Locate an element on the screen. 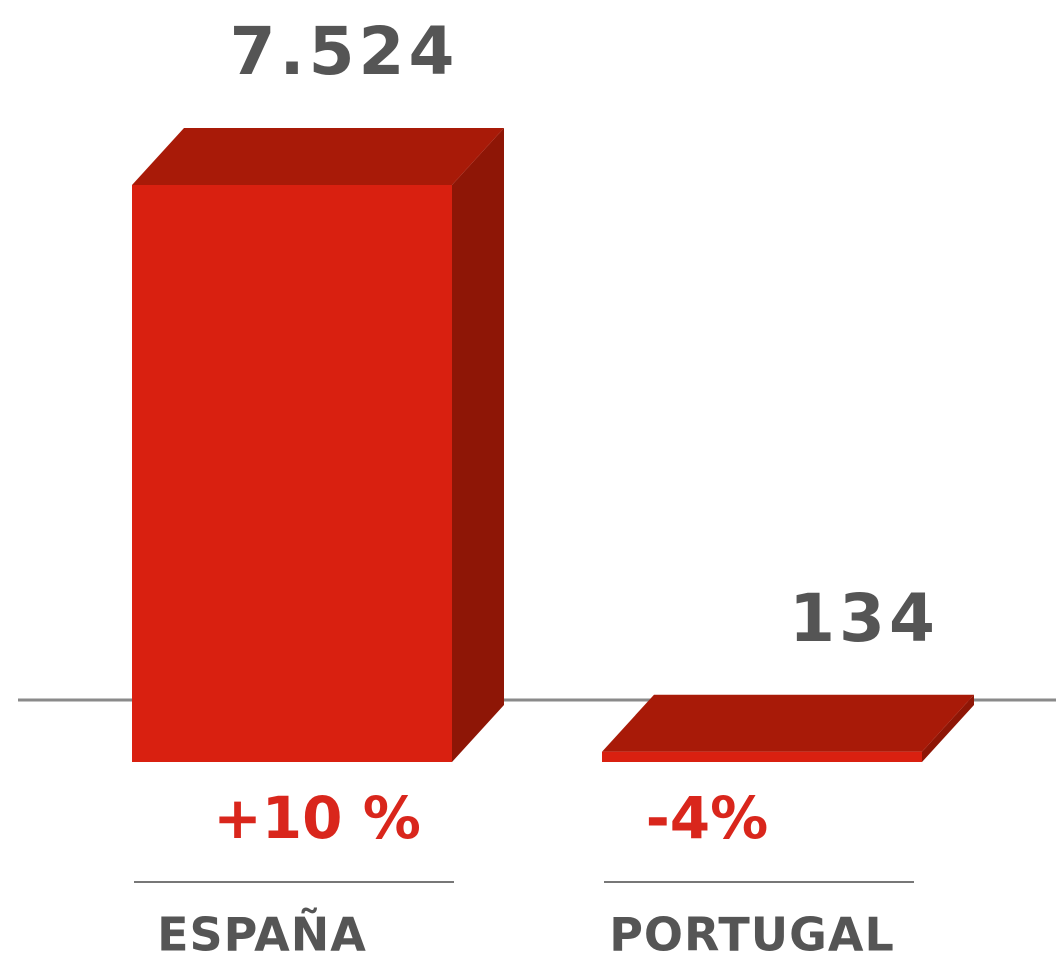 This screenshot has height=963, width=1056. change-label: -4% is located at coordinates (707, 818).